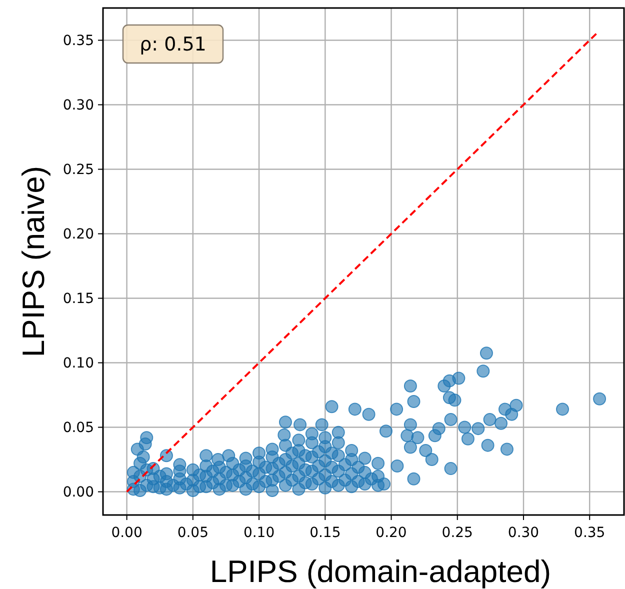  What do you see at coordinates (259, 533) in the screenshot?
I see `x-tick-label: 0.10` at bounding box center [259, 533].